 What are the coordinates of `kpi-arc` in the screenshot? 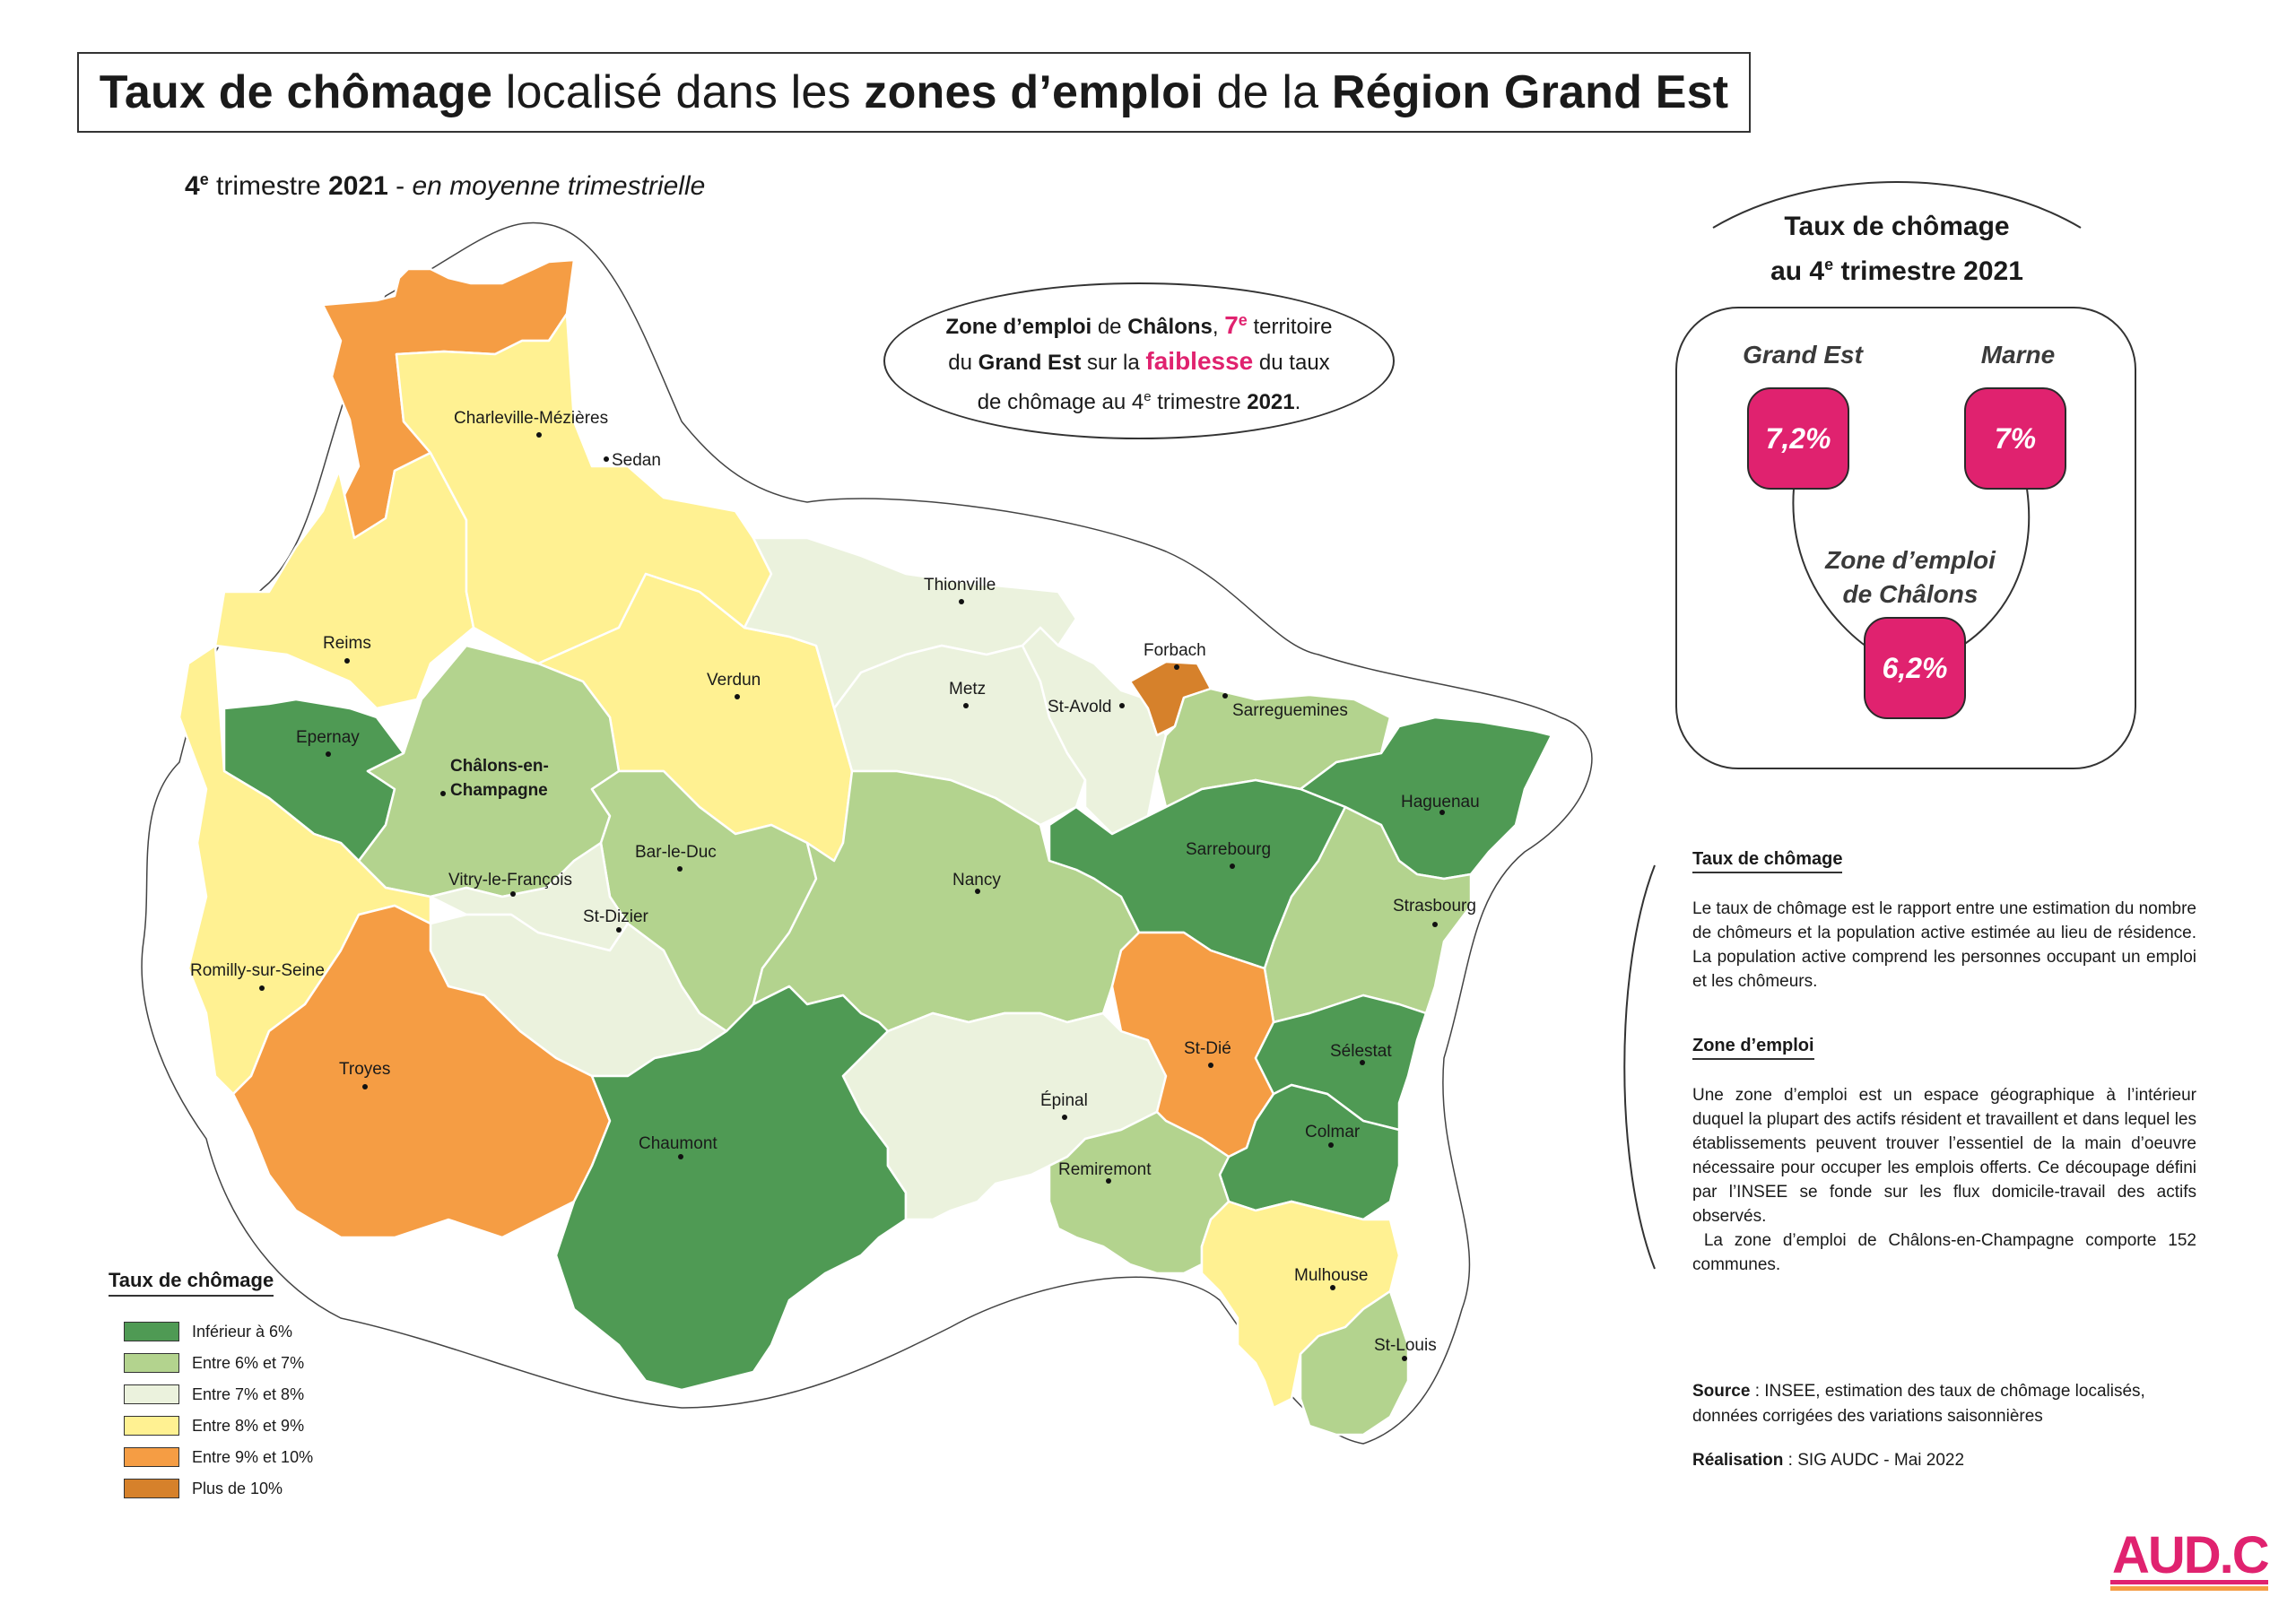 It's located at (1897, 205).